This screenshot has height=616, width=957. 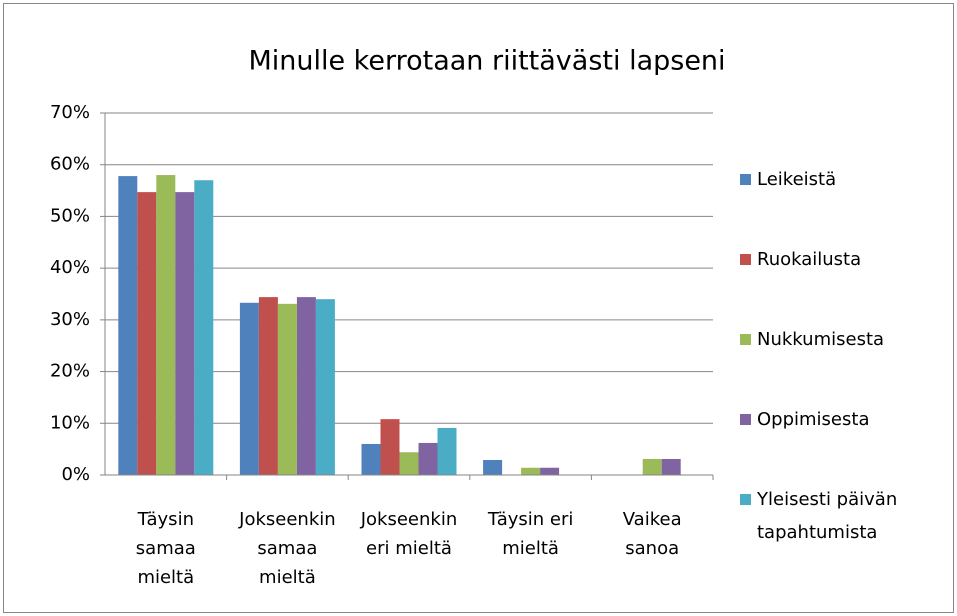 I want to click on legend-label: Leikeistä, so click(x=797, y=179).